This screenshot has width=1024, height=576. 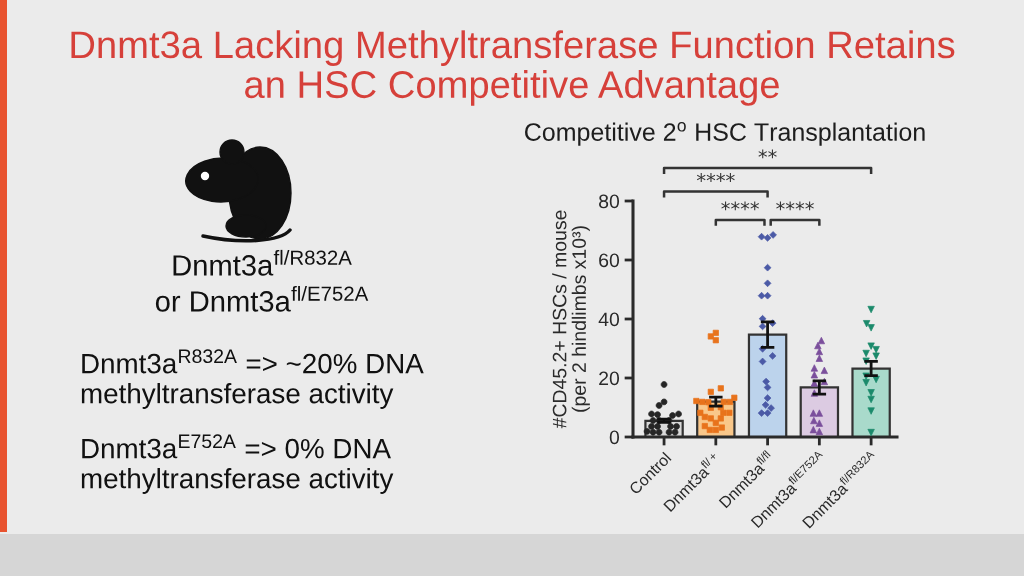 What do you see at coordinates (609, 201) in the screenshot?
I see `y-tick-label: 80` at bounding box center [609, 201].